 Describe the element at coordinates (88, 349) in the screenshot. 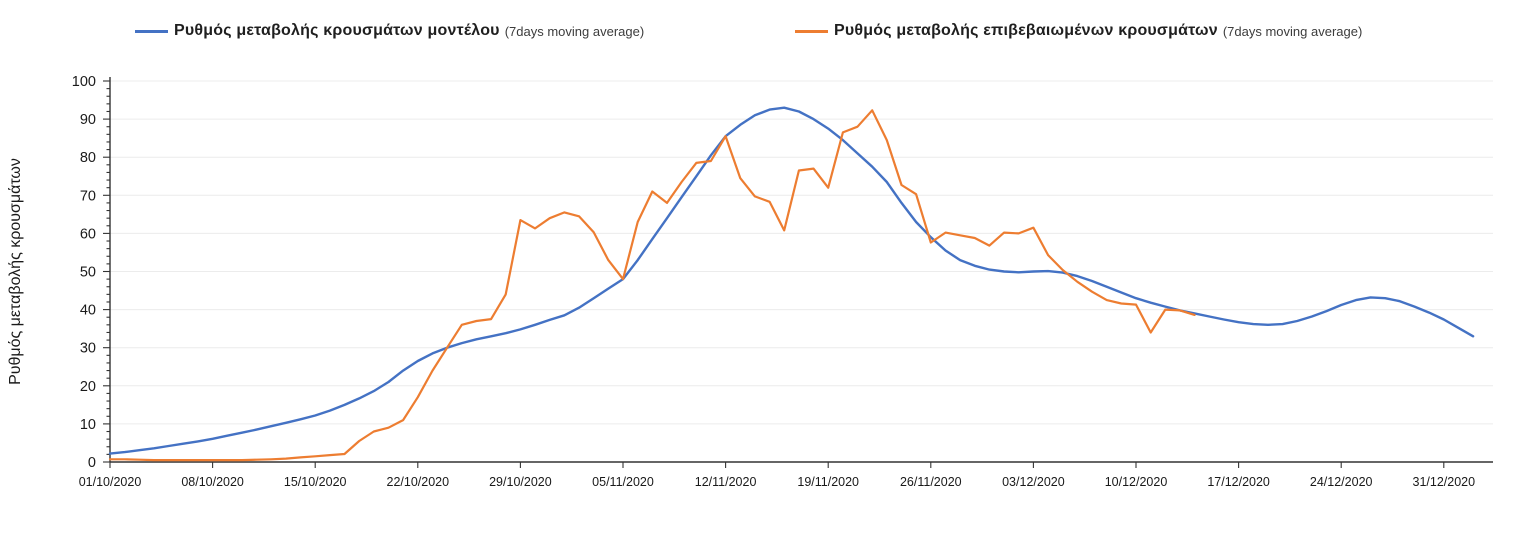

I see `y-tick-label: 30` at that location.